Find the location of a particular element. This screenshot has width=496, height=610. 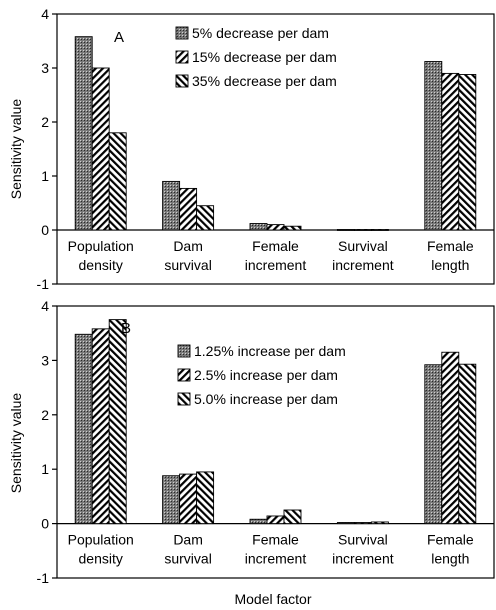

x-axis-title: Model factor is located at coordinates (272, 599).